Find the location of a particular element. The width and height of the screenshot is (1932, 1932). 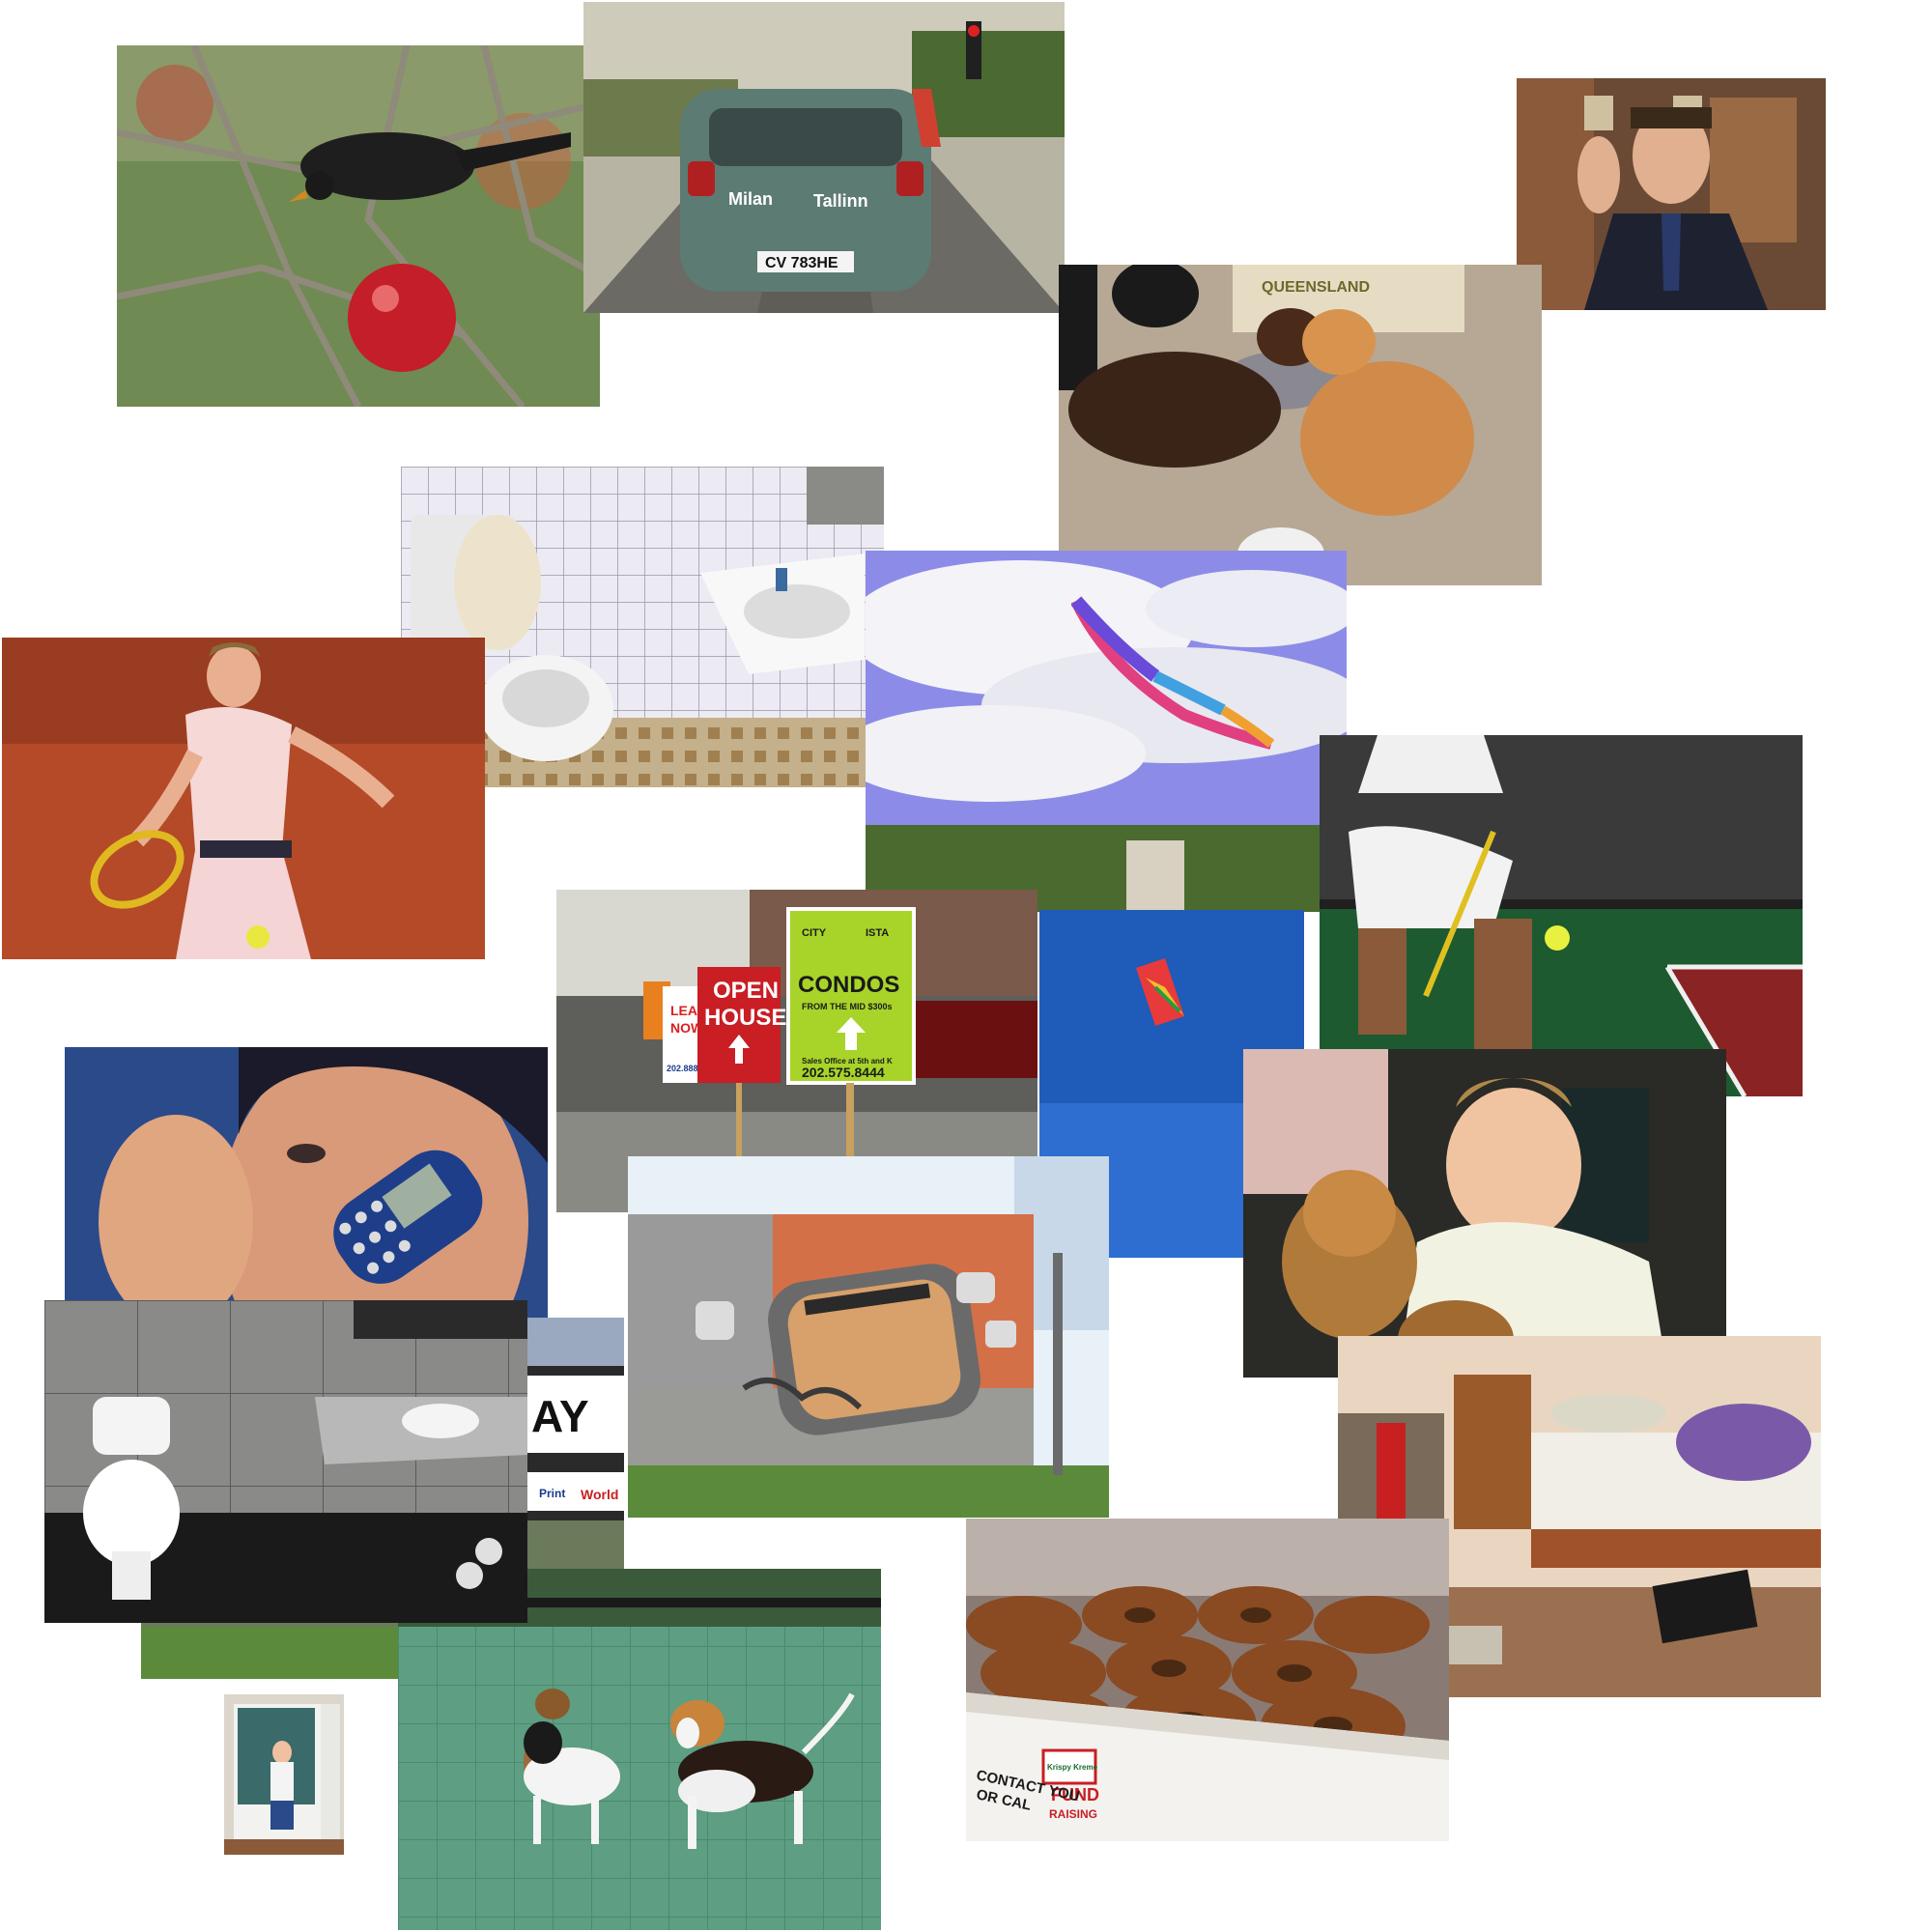

store-text-2: World is located at coordinates (599, 1494).